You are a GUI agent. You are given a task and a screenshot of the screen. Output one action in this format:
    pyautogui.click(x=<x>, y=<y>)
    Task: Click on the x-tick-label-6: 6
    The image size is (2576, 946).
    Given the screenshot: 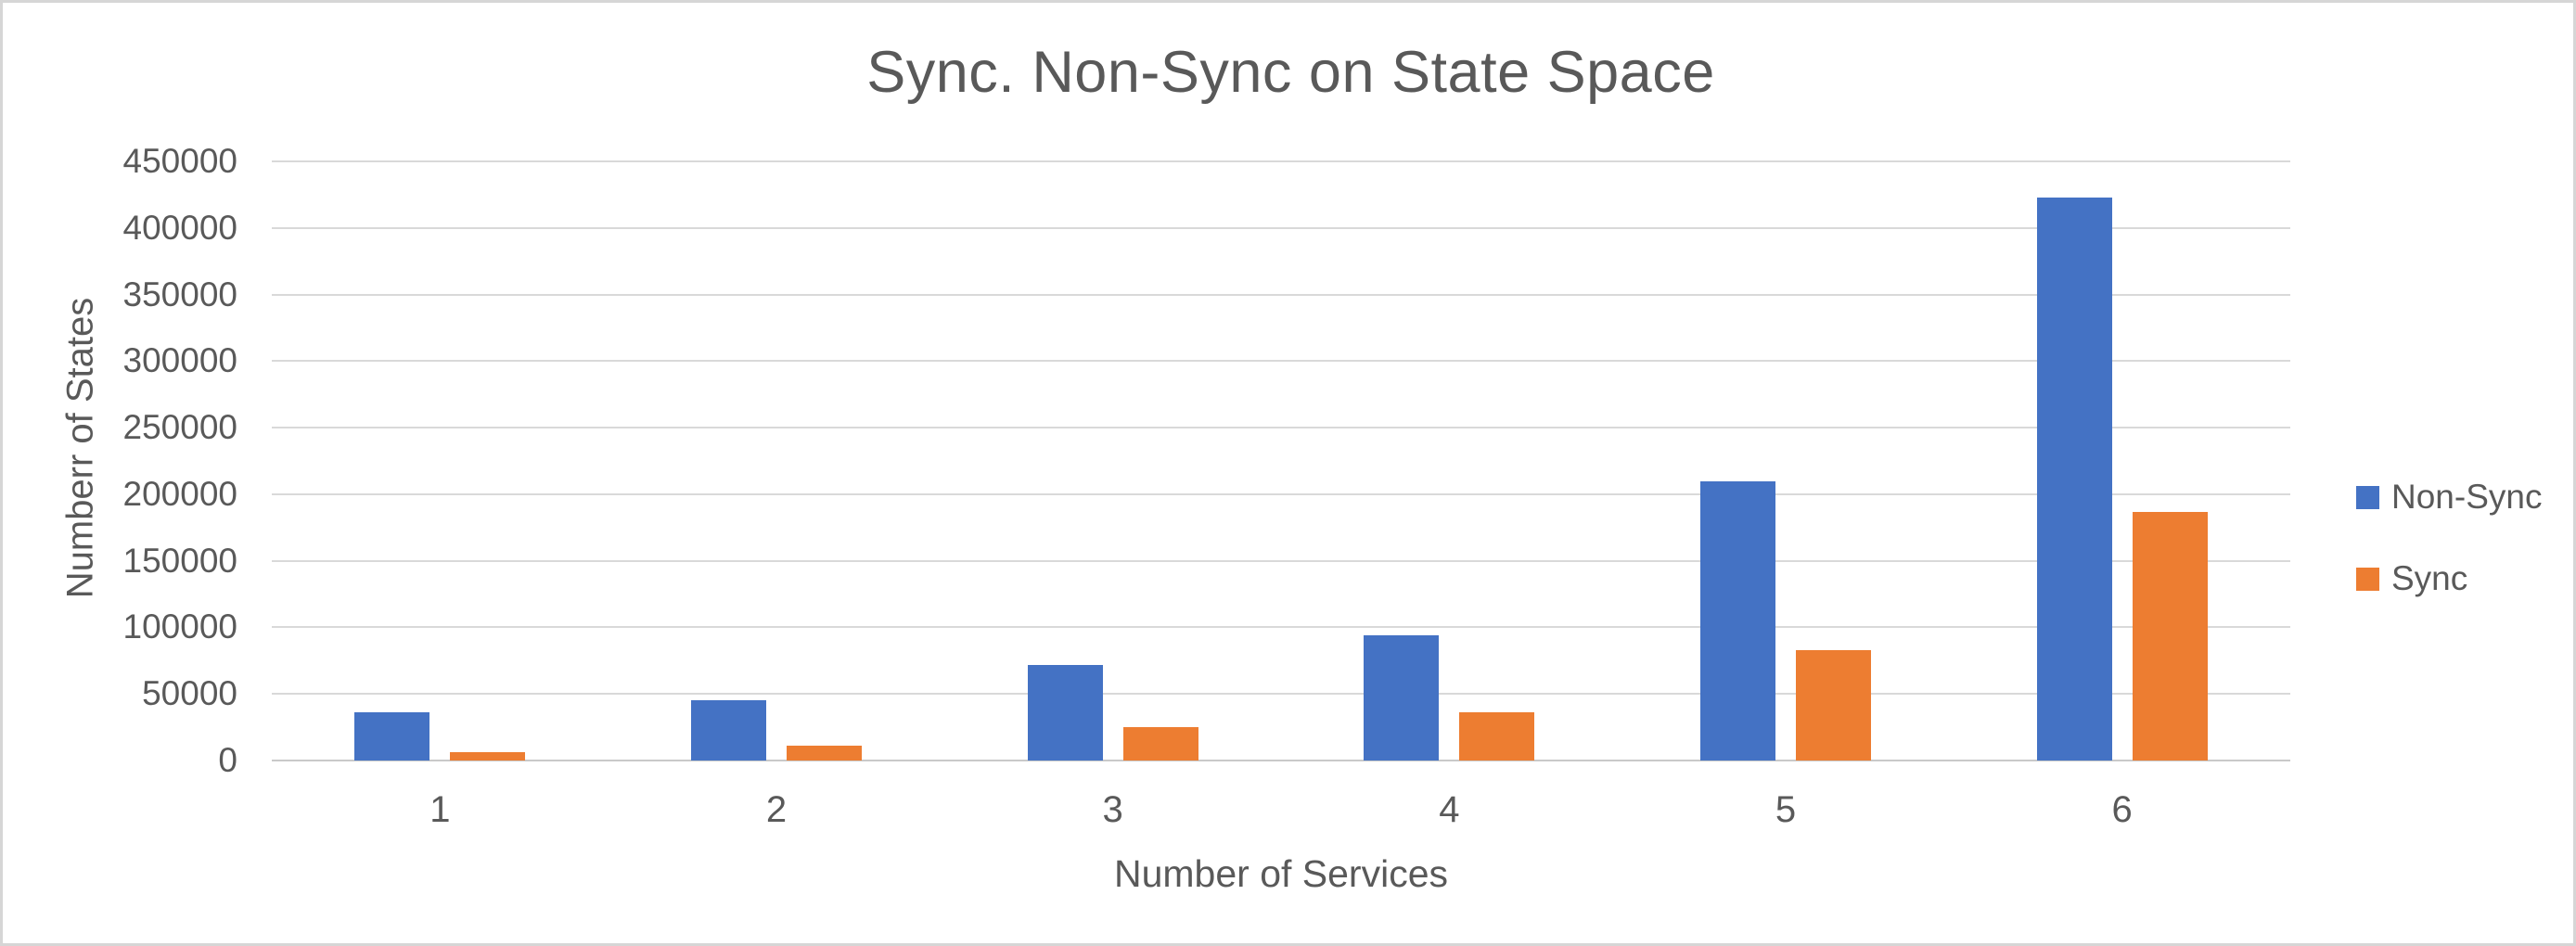 What is the action you would take?
    pyautogui.click(x=2122, y=809)
    